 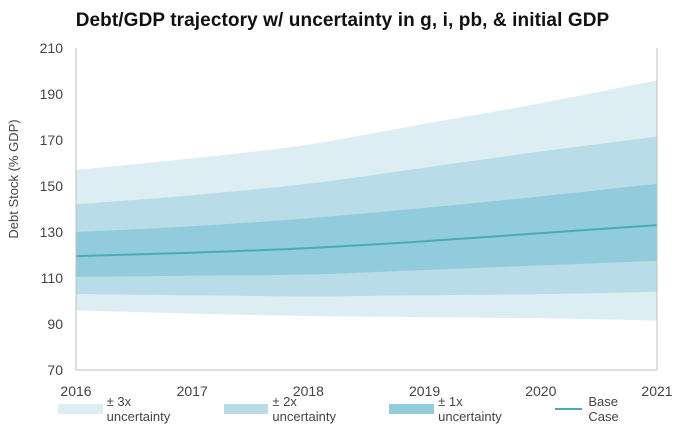 What do you see at coordinates (55, 370) in the screenshot?
I see `y-tick-label: 70` at bounding box center [55, 370].